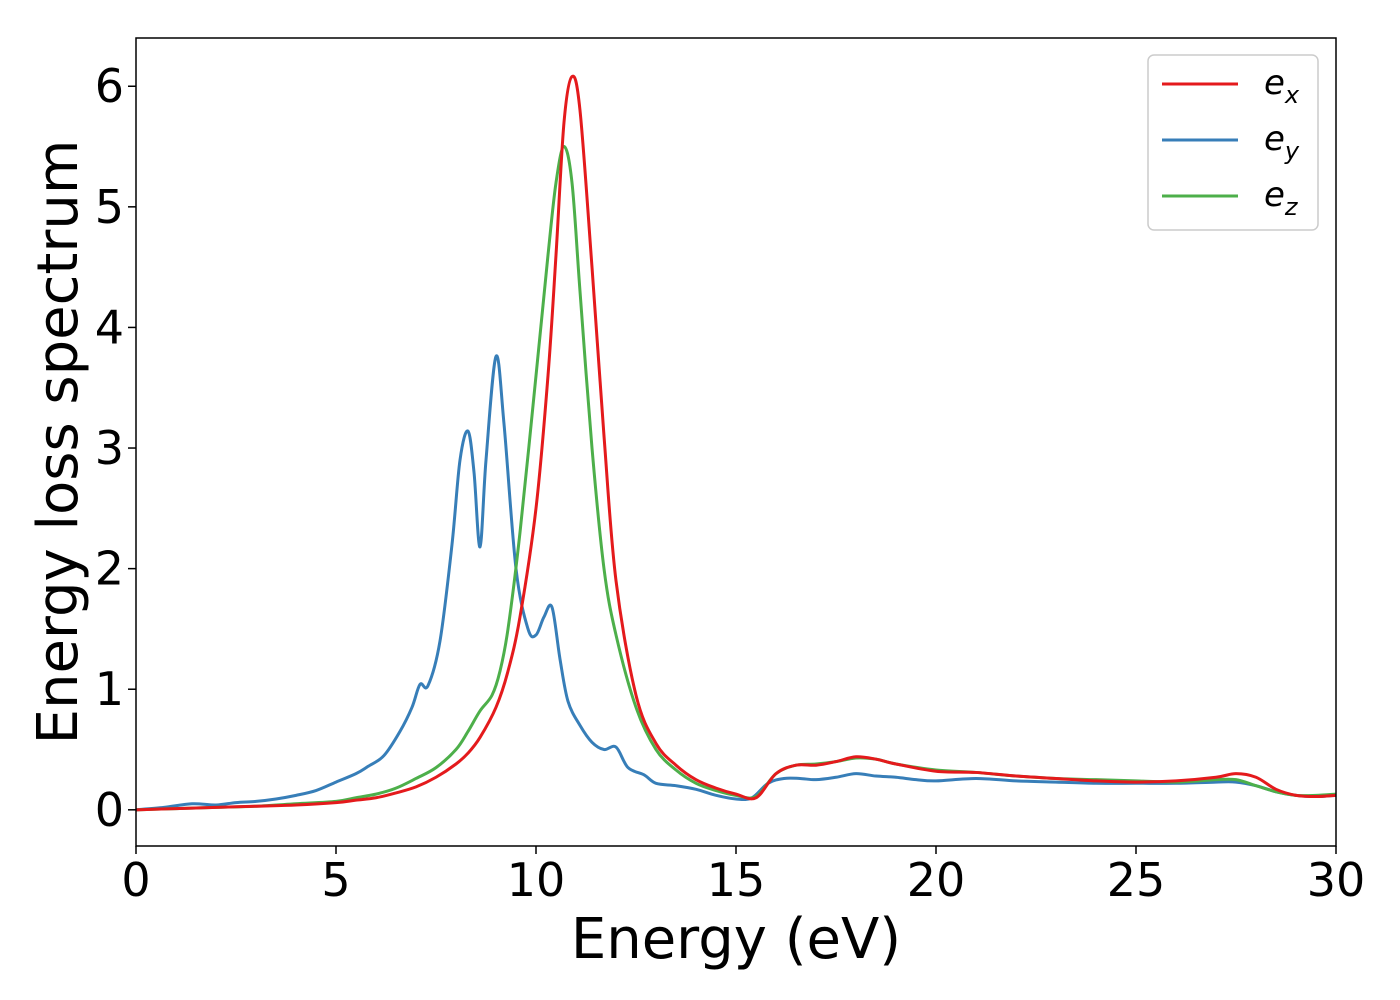 The width and height of the screenshot is (1400, 1000). What do you see at coordinates (1282, 86) in the screenshot?
I see `legend-label-x: ex` at bounding box center [1282, 86].